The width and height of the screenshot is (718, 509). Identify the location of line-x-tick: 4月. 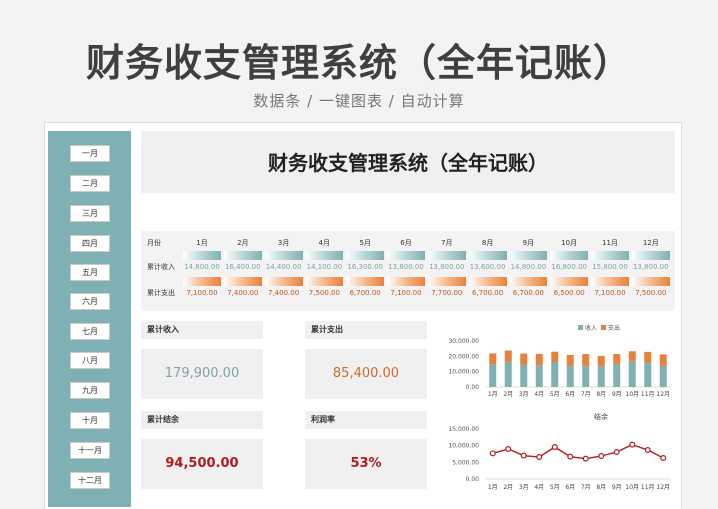
(539, 487).